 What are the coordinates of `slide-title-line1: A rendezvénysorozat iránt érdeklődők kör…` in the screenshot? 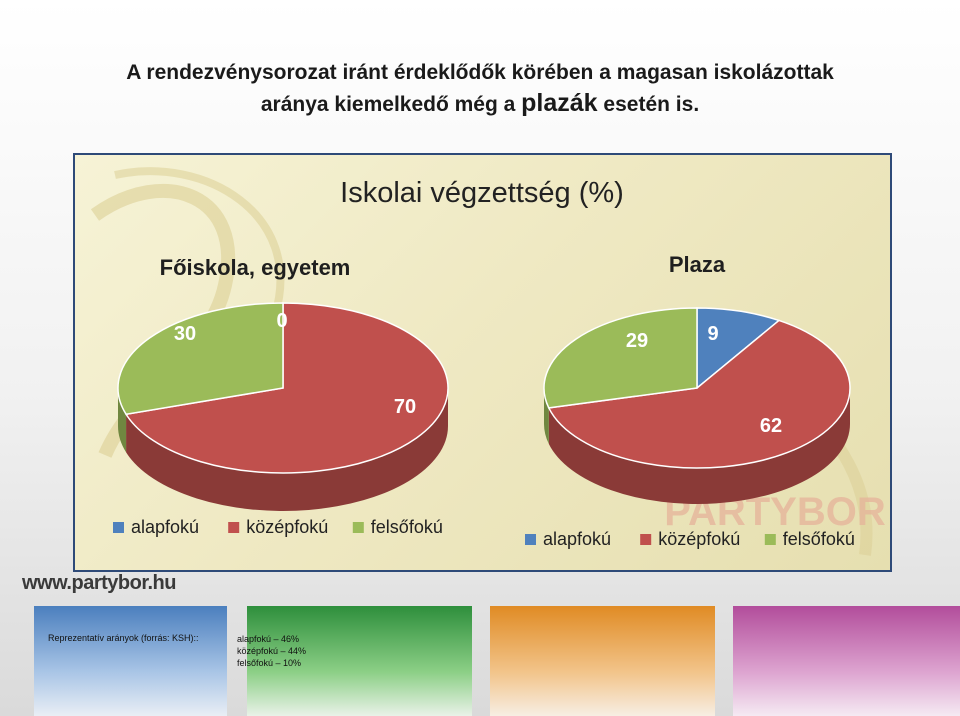 It's located at (480, 72).